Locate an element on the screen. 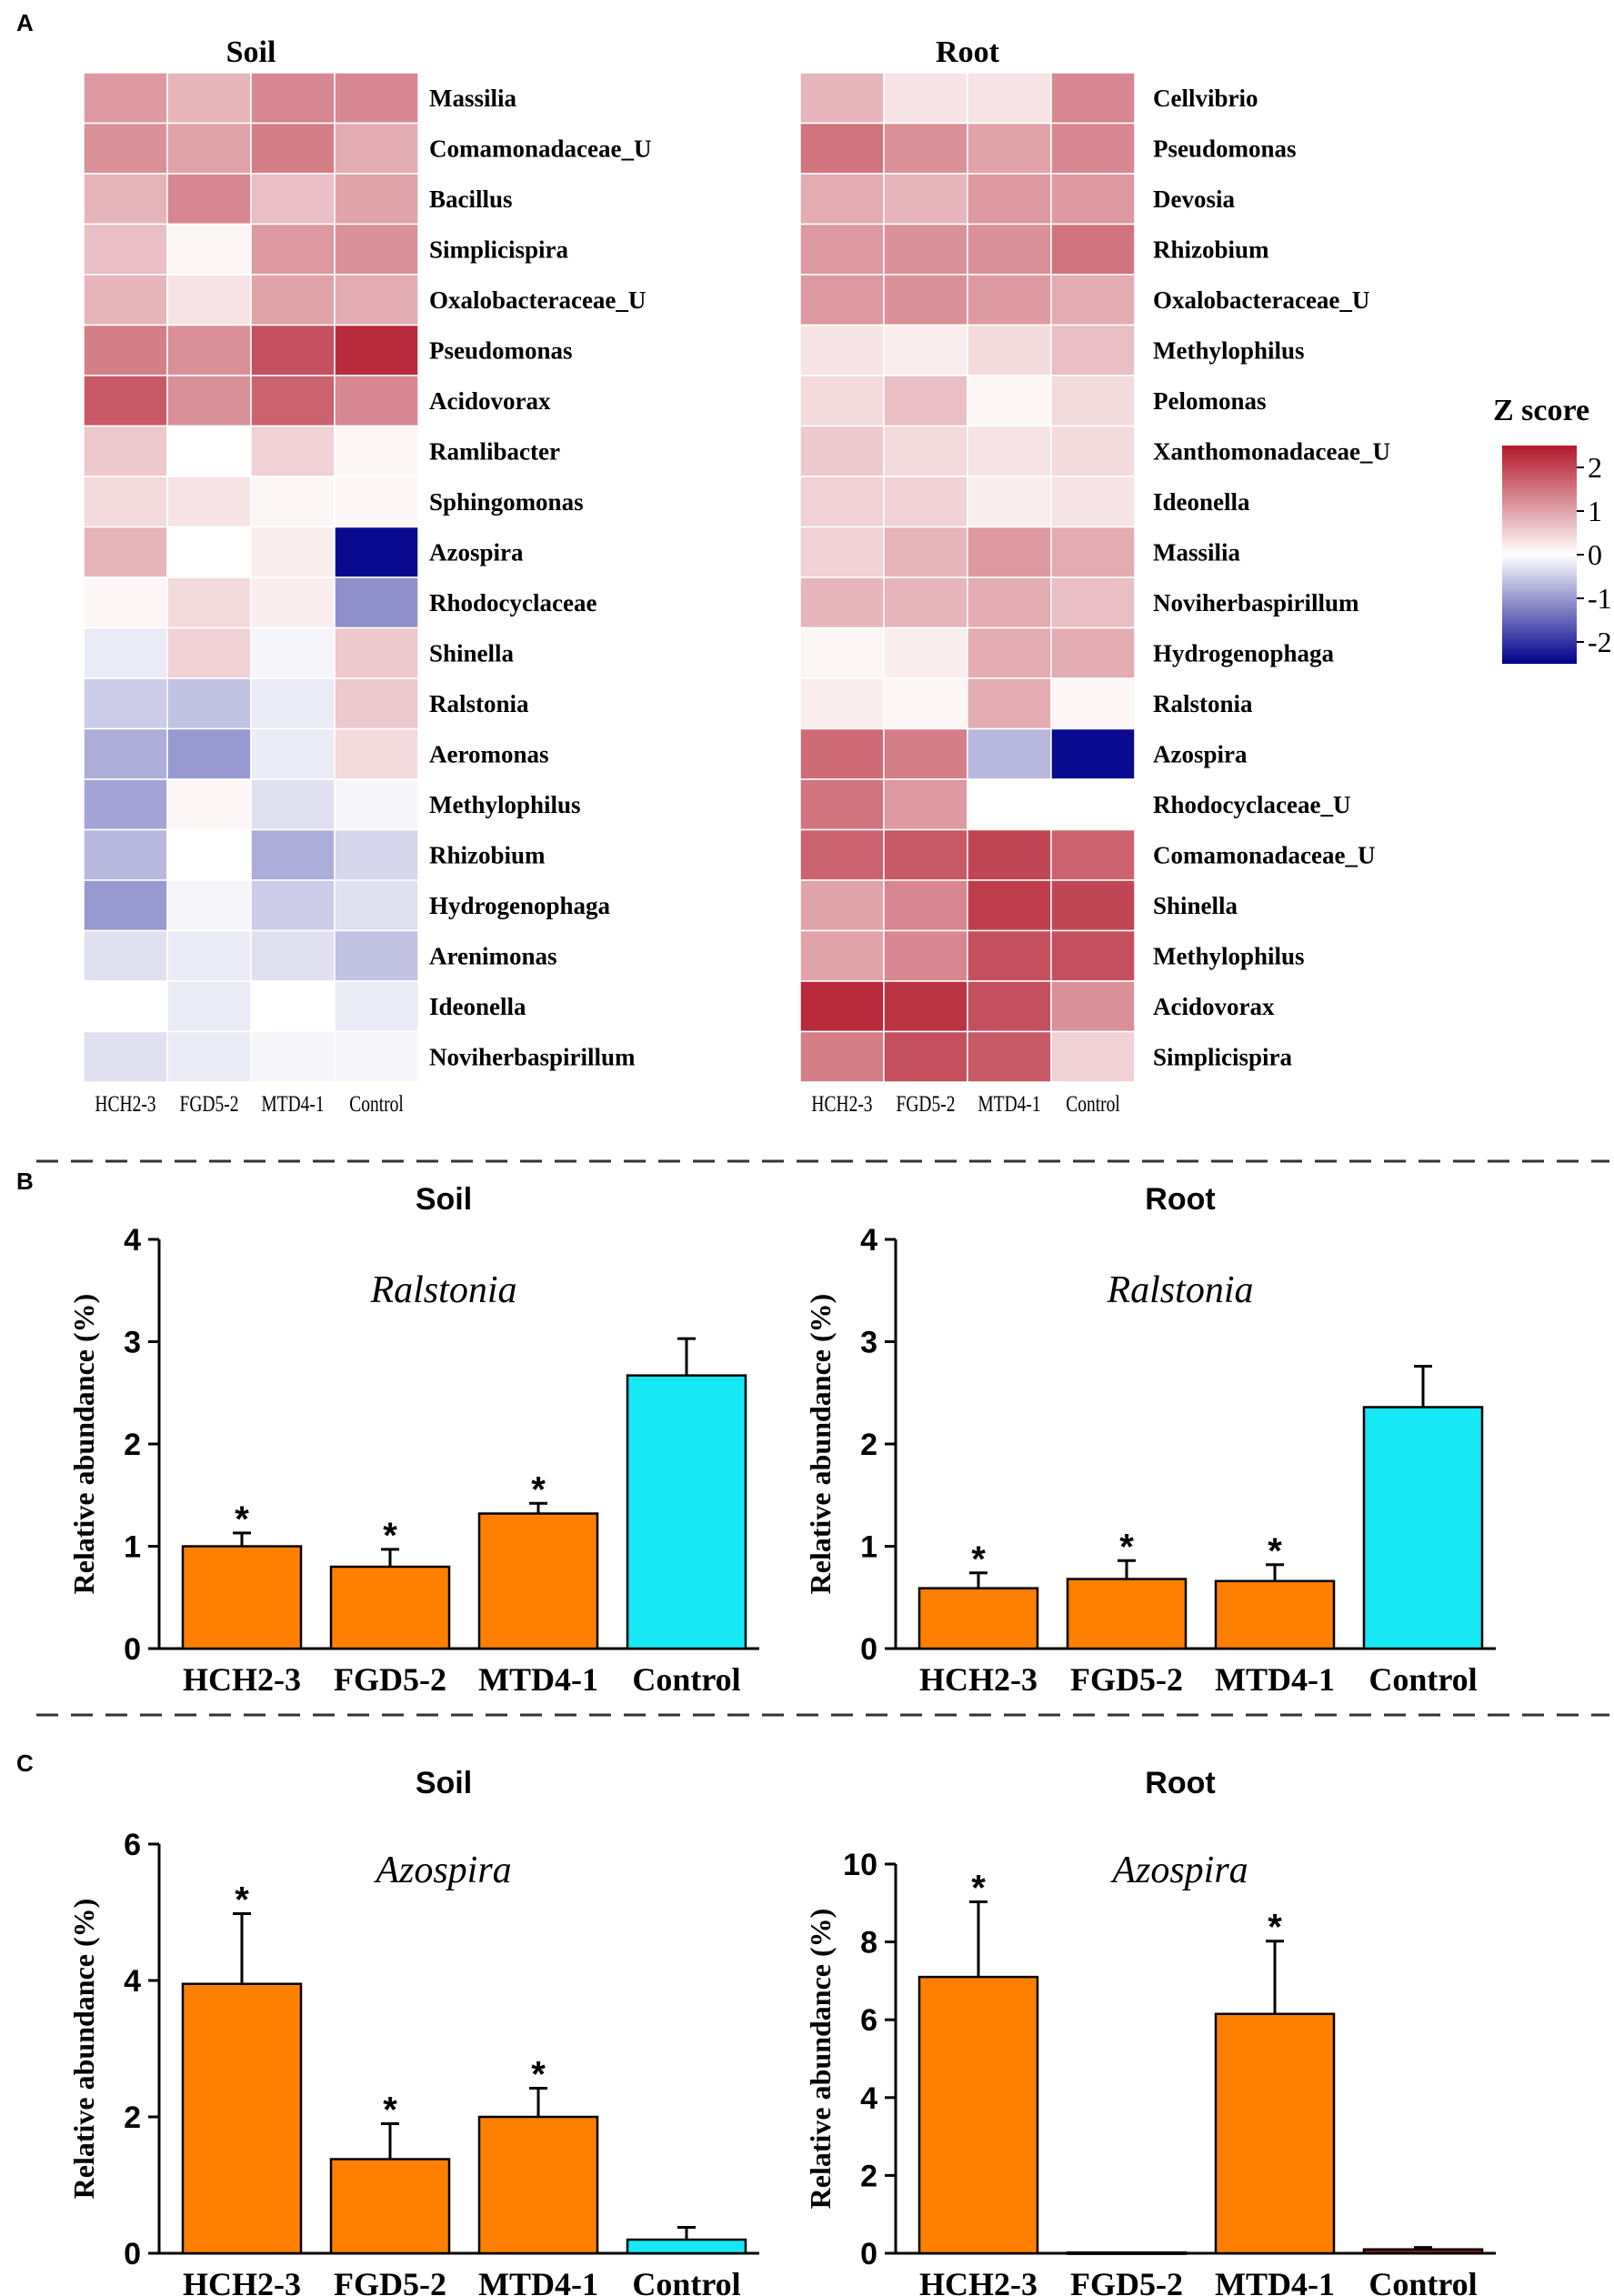  heatmap-col-label: FGD5-2 is located at coordinates (209, 1104).